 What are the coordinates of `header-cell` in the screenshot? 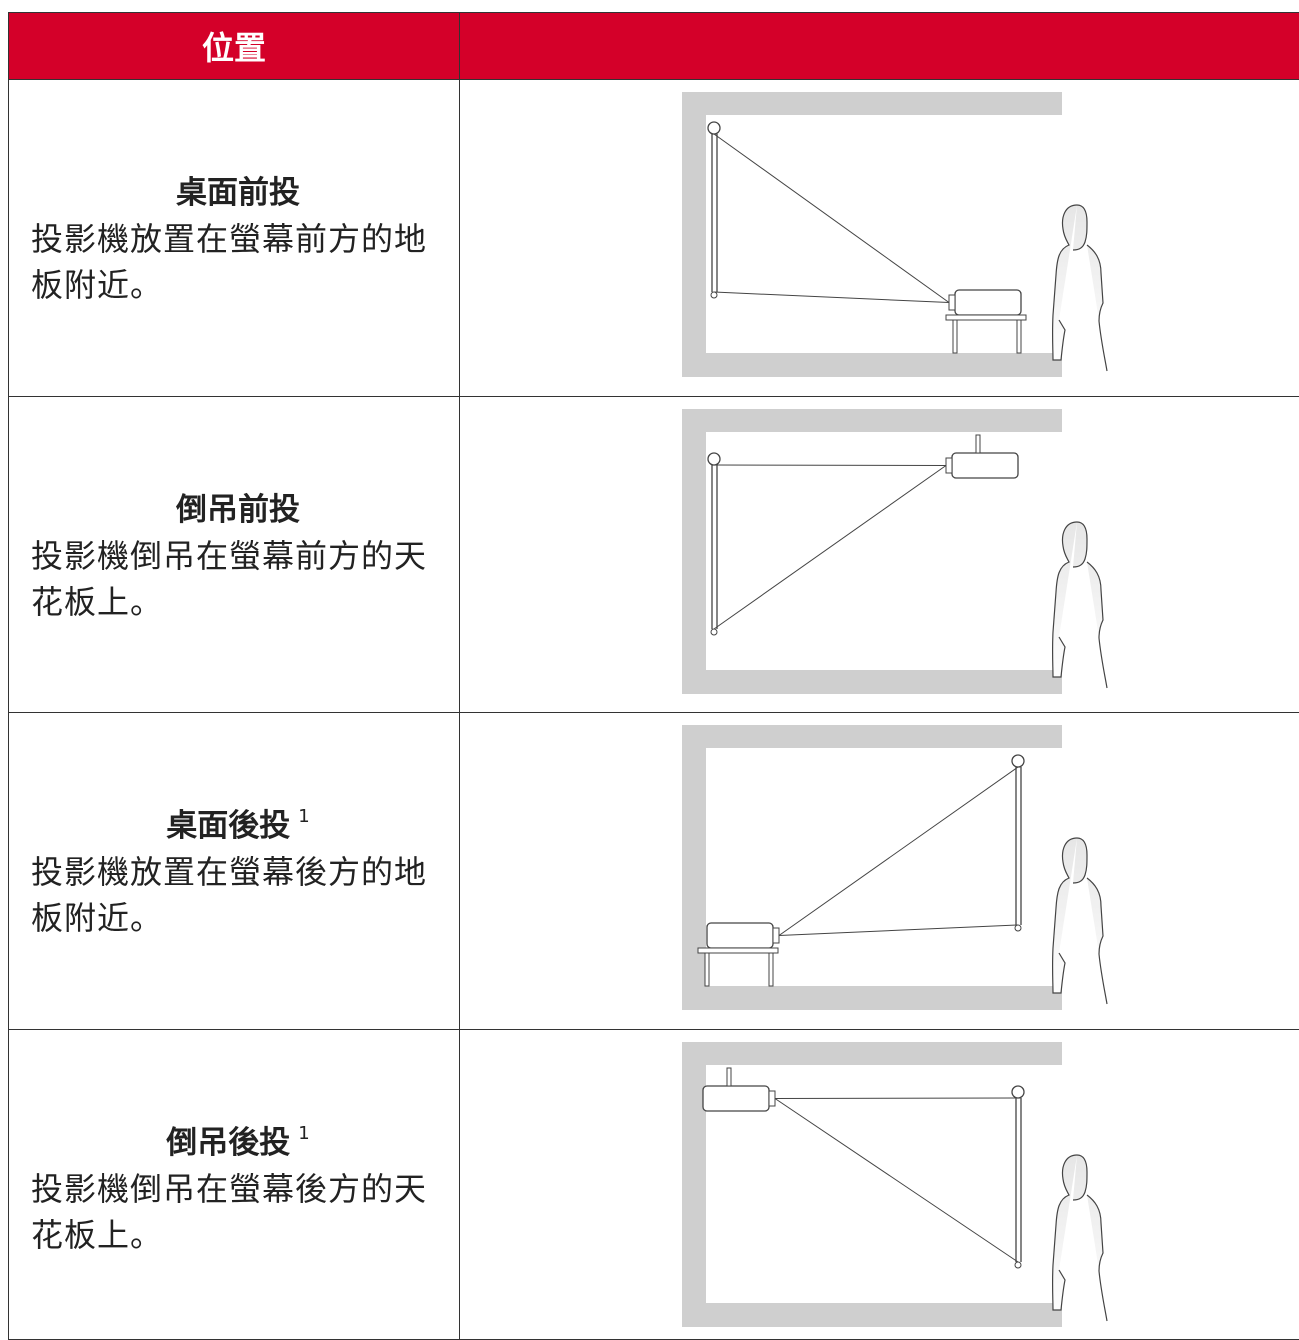 It's located at (879, 46).